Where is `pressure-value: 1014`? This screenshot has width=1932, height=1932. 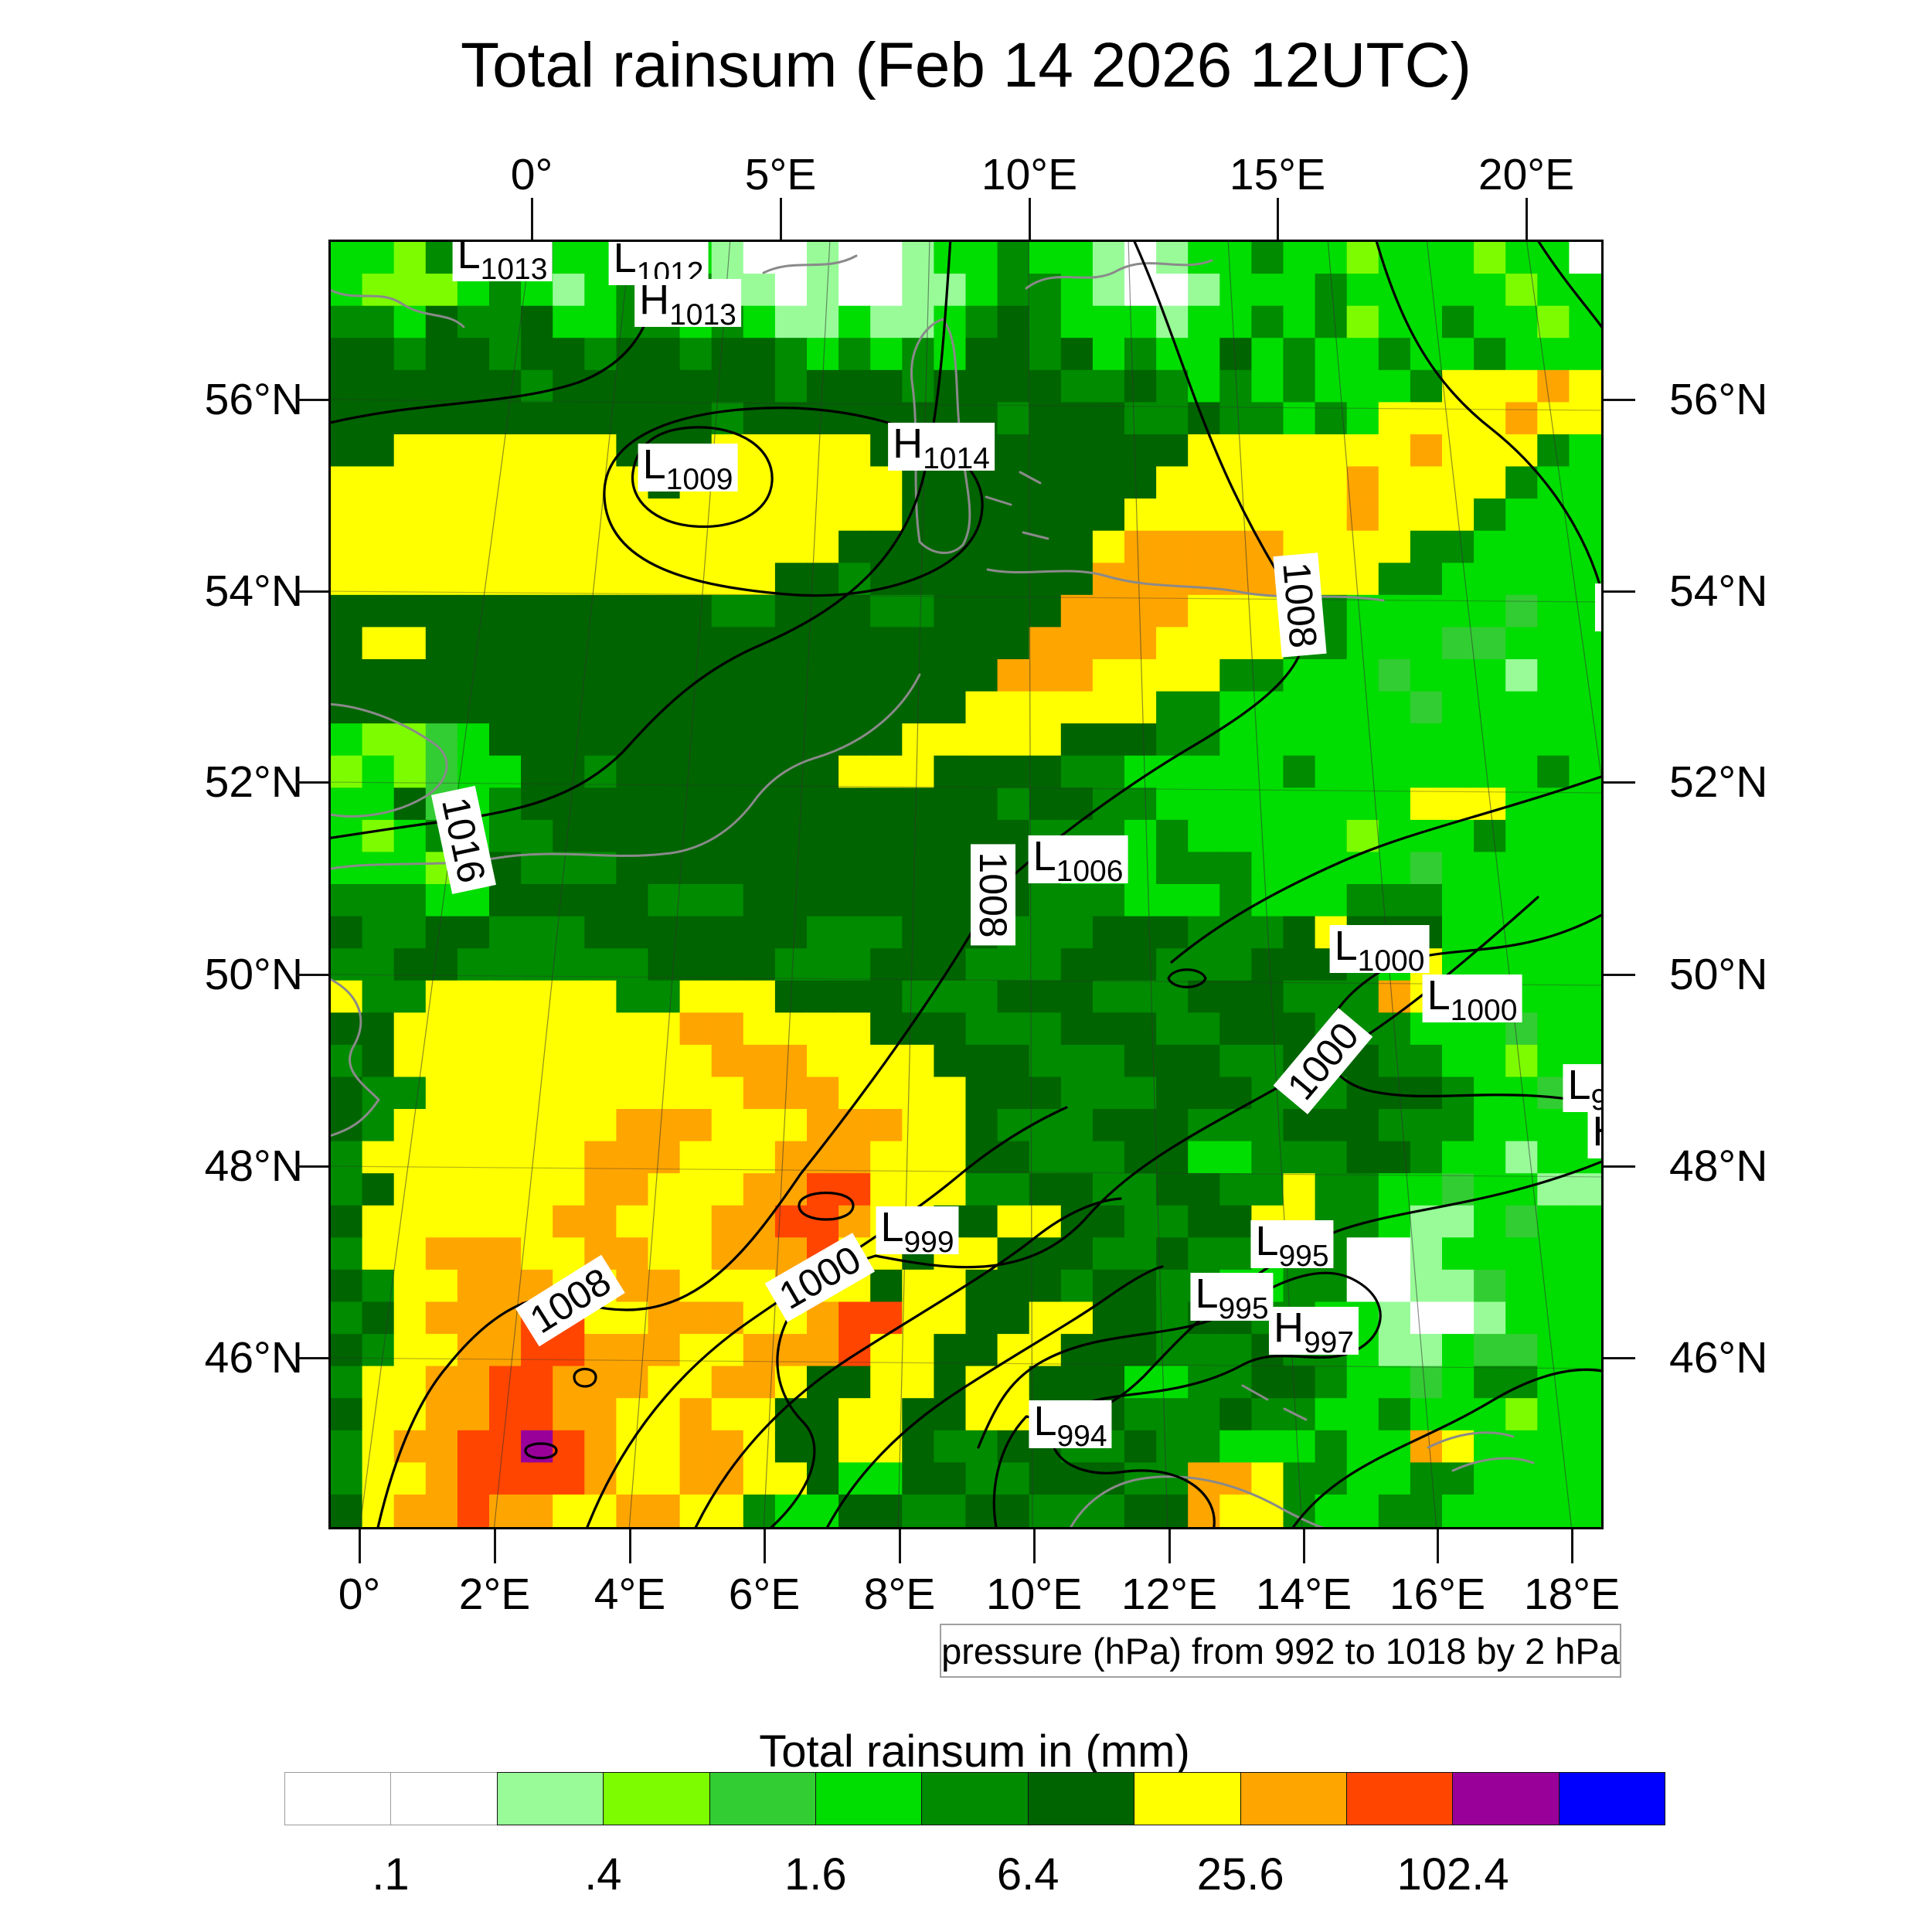 pressure-value: 1014 is located at coordinates (956, 459).